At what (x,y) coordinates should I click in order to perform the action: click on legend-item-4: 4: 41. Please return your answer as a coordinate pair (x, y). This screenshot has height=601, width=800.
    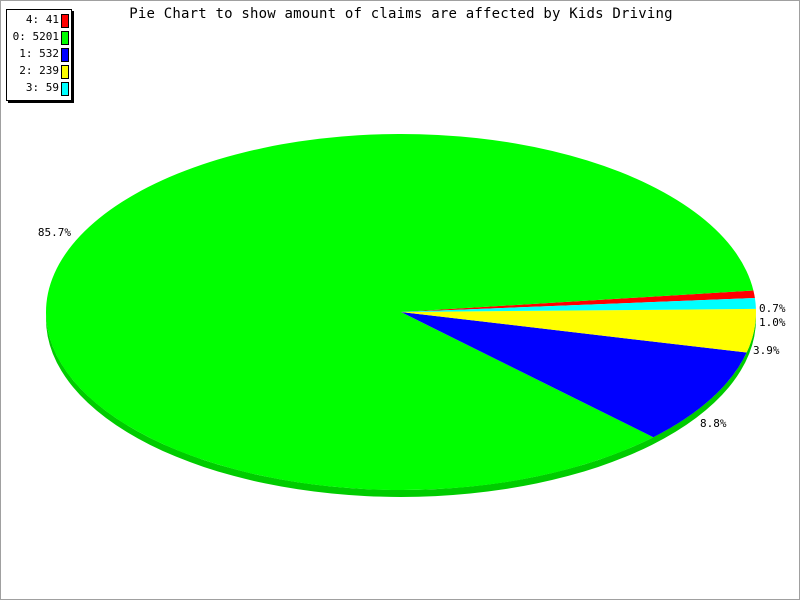
    Looking at the image, I should click on (40, 20).